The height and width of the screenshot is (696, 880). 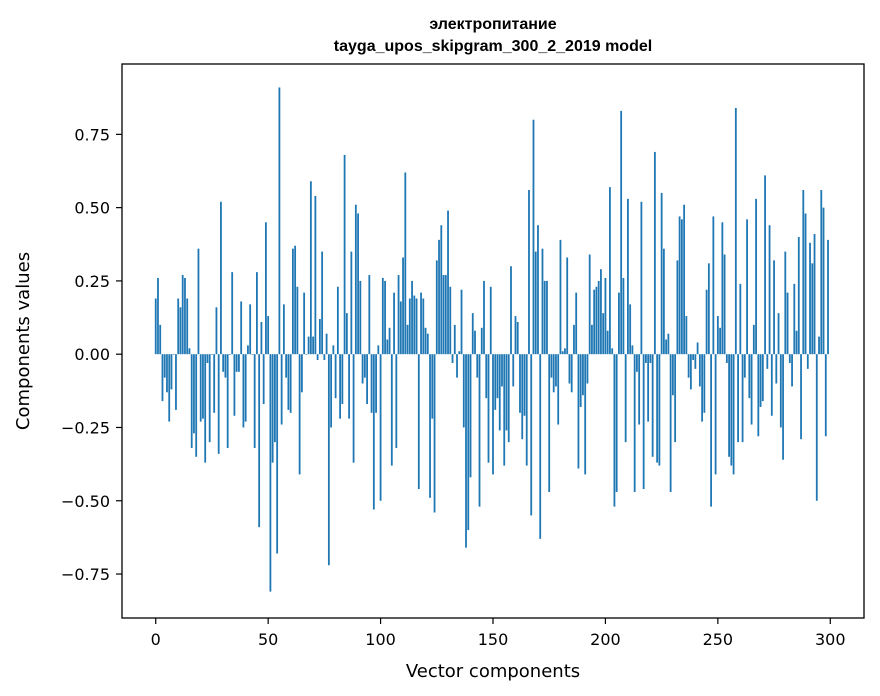 What do you see at coordinates (830, 639) in the screenshot?
I see `x-tick-label: 300` at bounding box center [830, 639].